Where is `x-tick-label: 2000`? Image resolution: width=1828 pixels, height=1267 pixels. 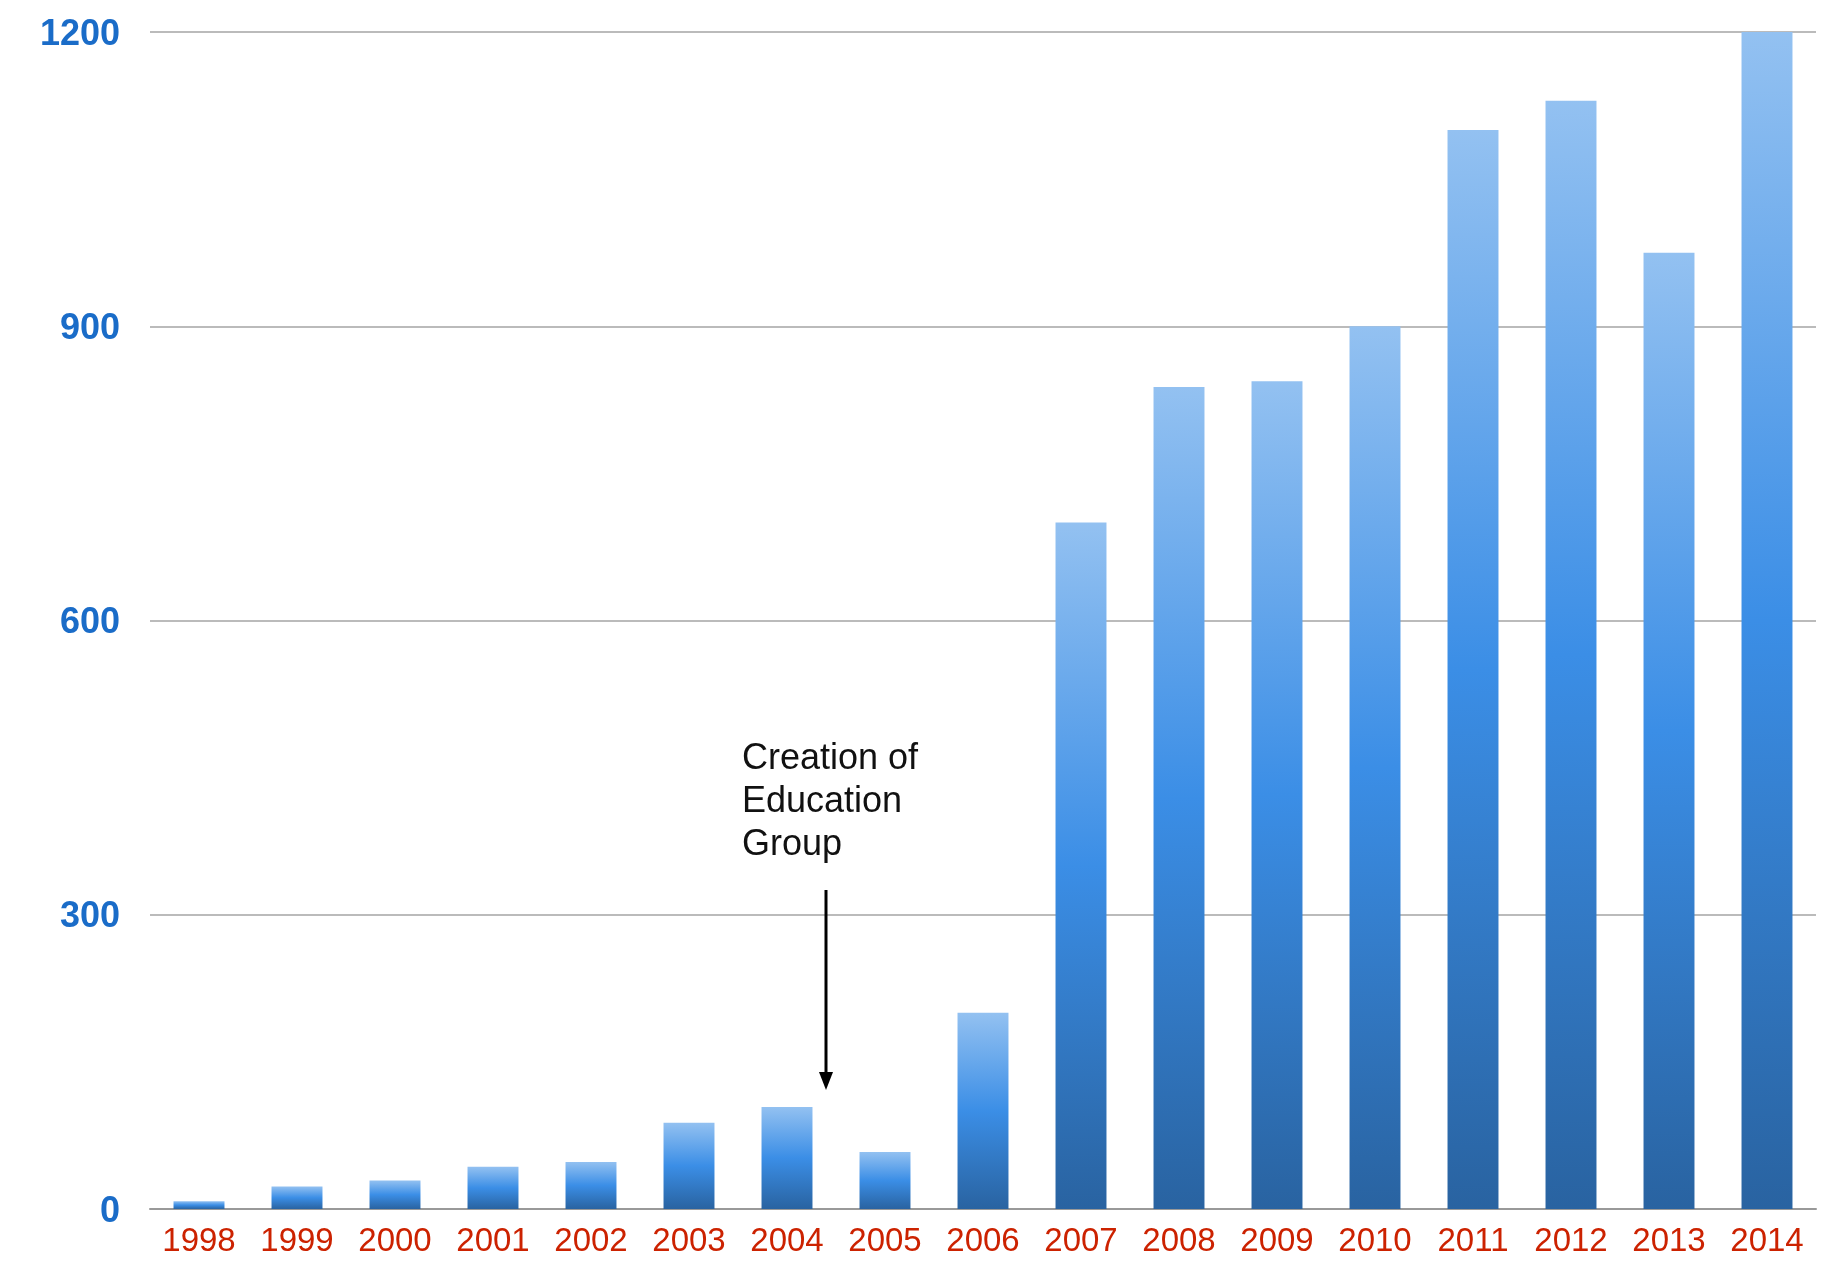
x-tick-label: 2000 is located at coordinates (395, 1239).